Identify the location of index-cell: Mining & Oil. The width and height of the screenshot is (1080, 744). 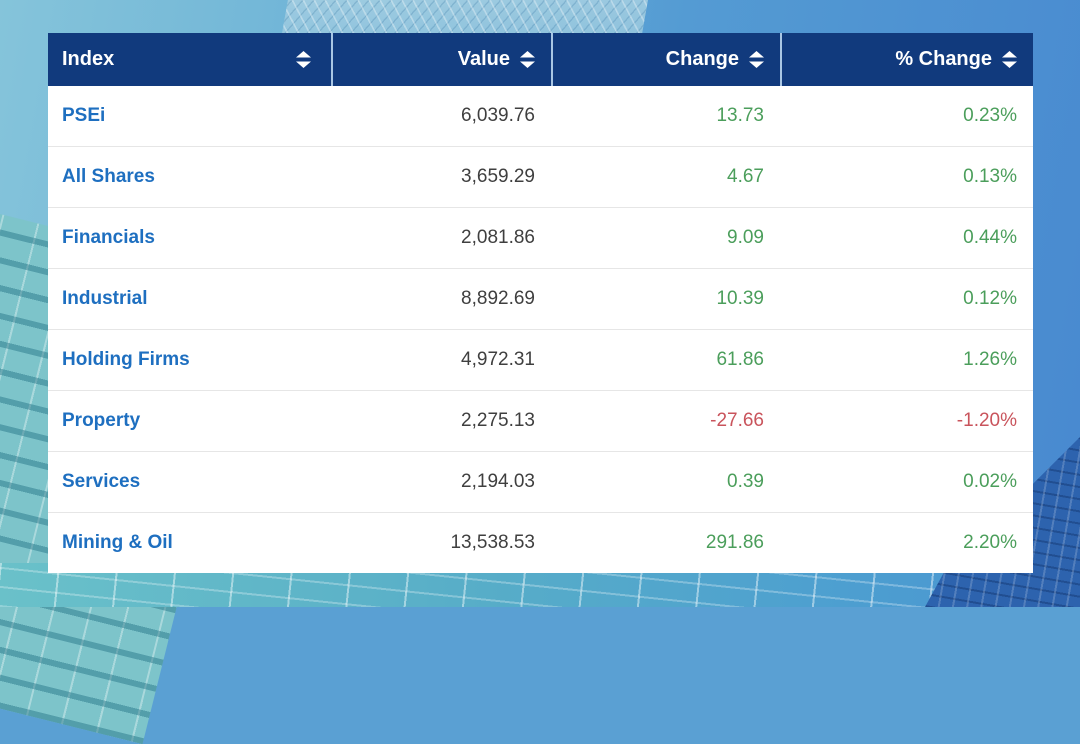
(189, 543).